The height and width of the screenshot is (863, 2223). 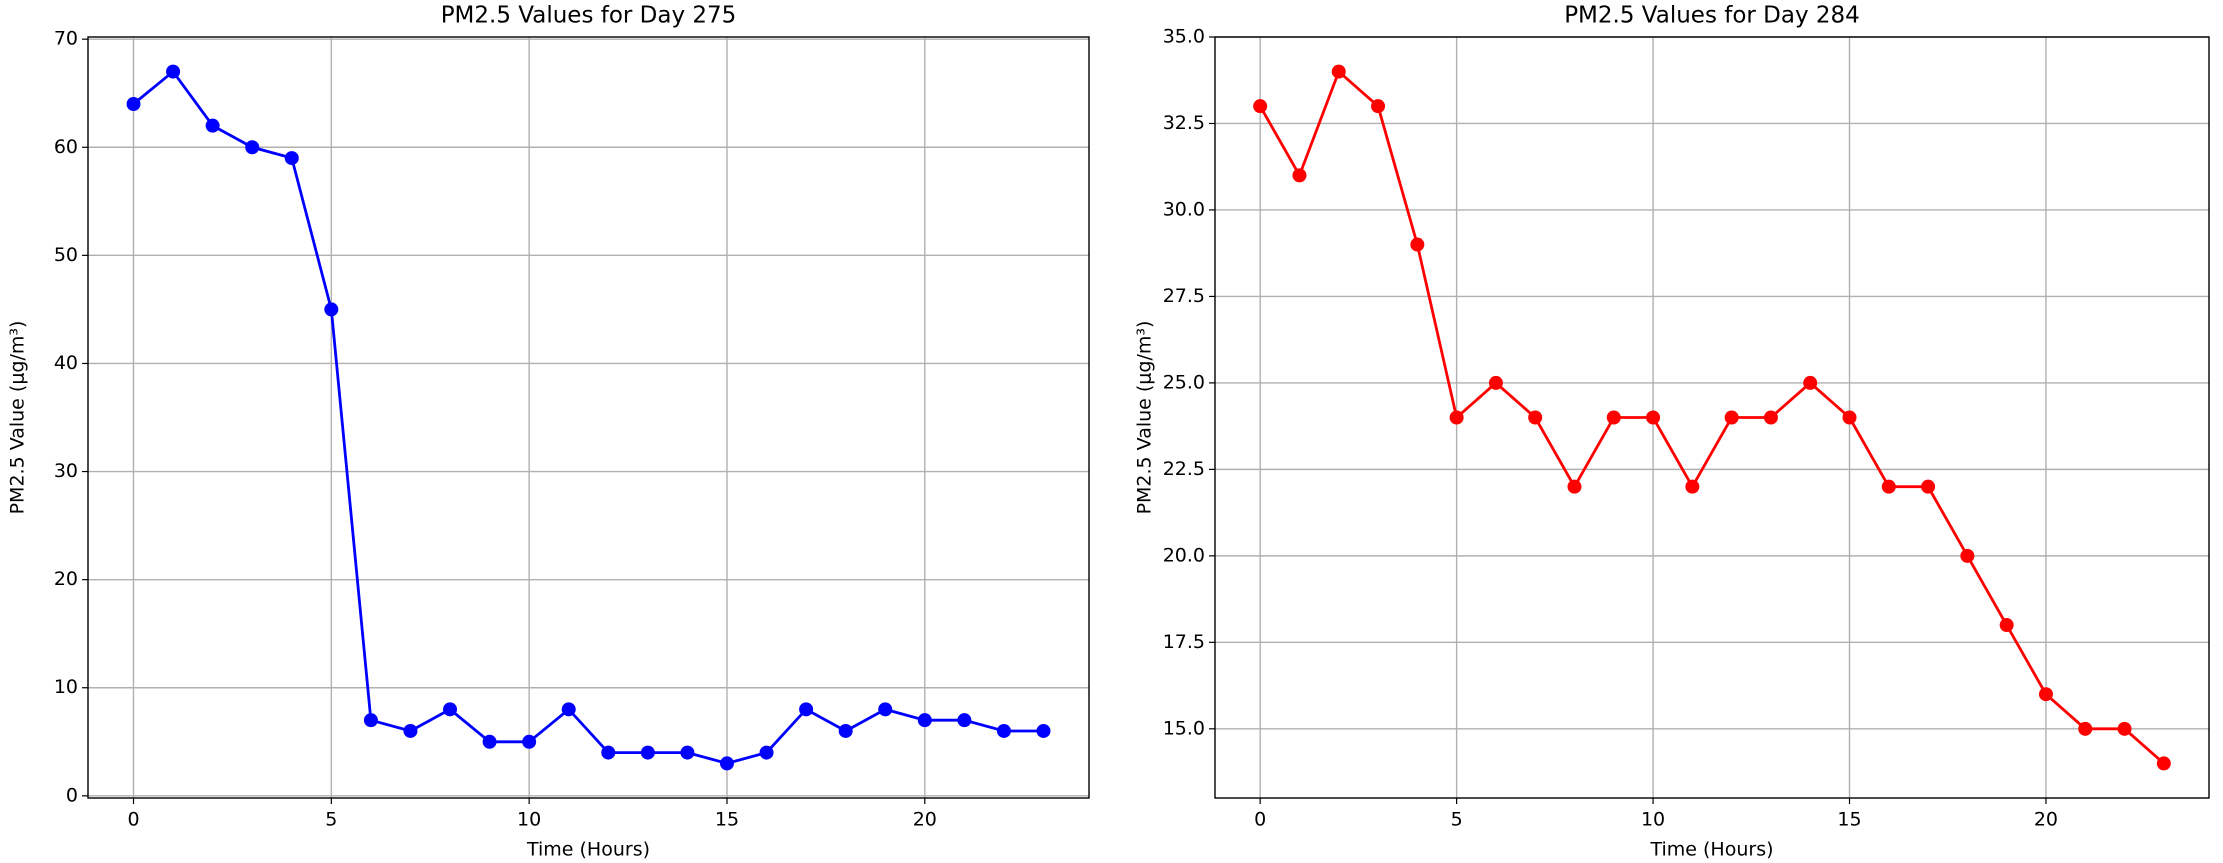 What do you see at coordinates (66, 579) in the screenshot?
I see `y-tick-label: 20` at bounding box center [66, 579].